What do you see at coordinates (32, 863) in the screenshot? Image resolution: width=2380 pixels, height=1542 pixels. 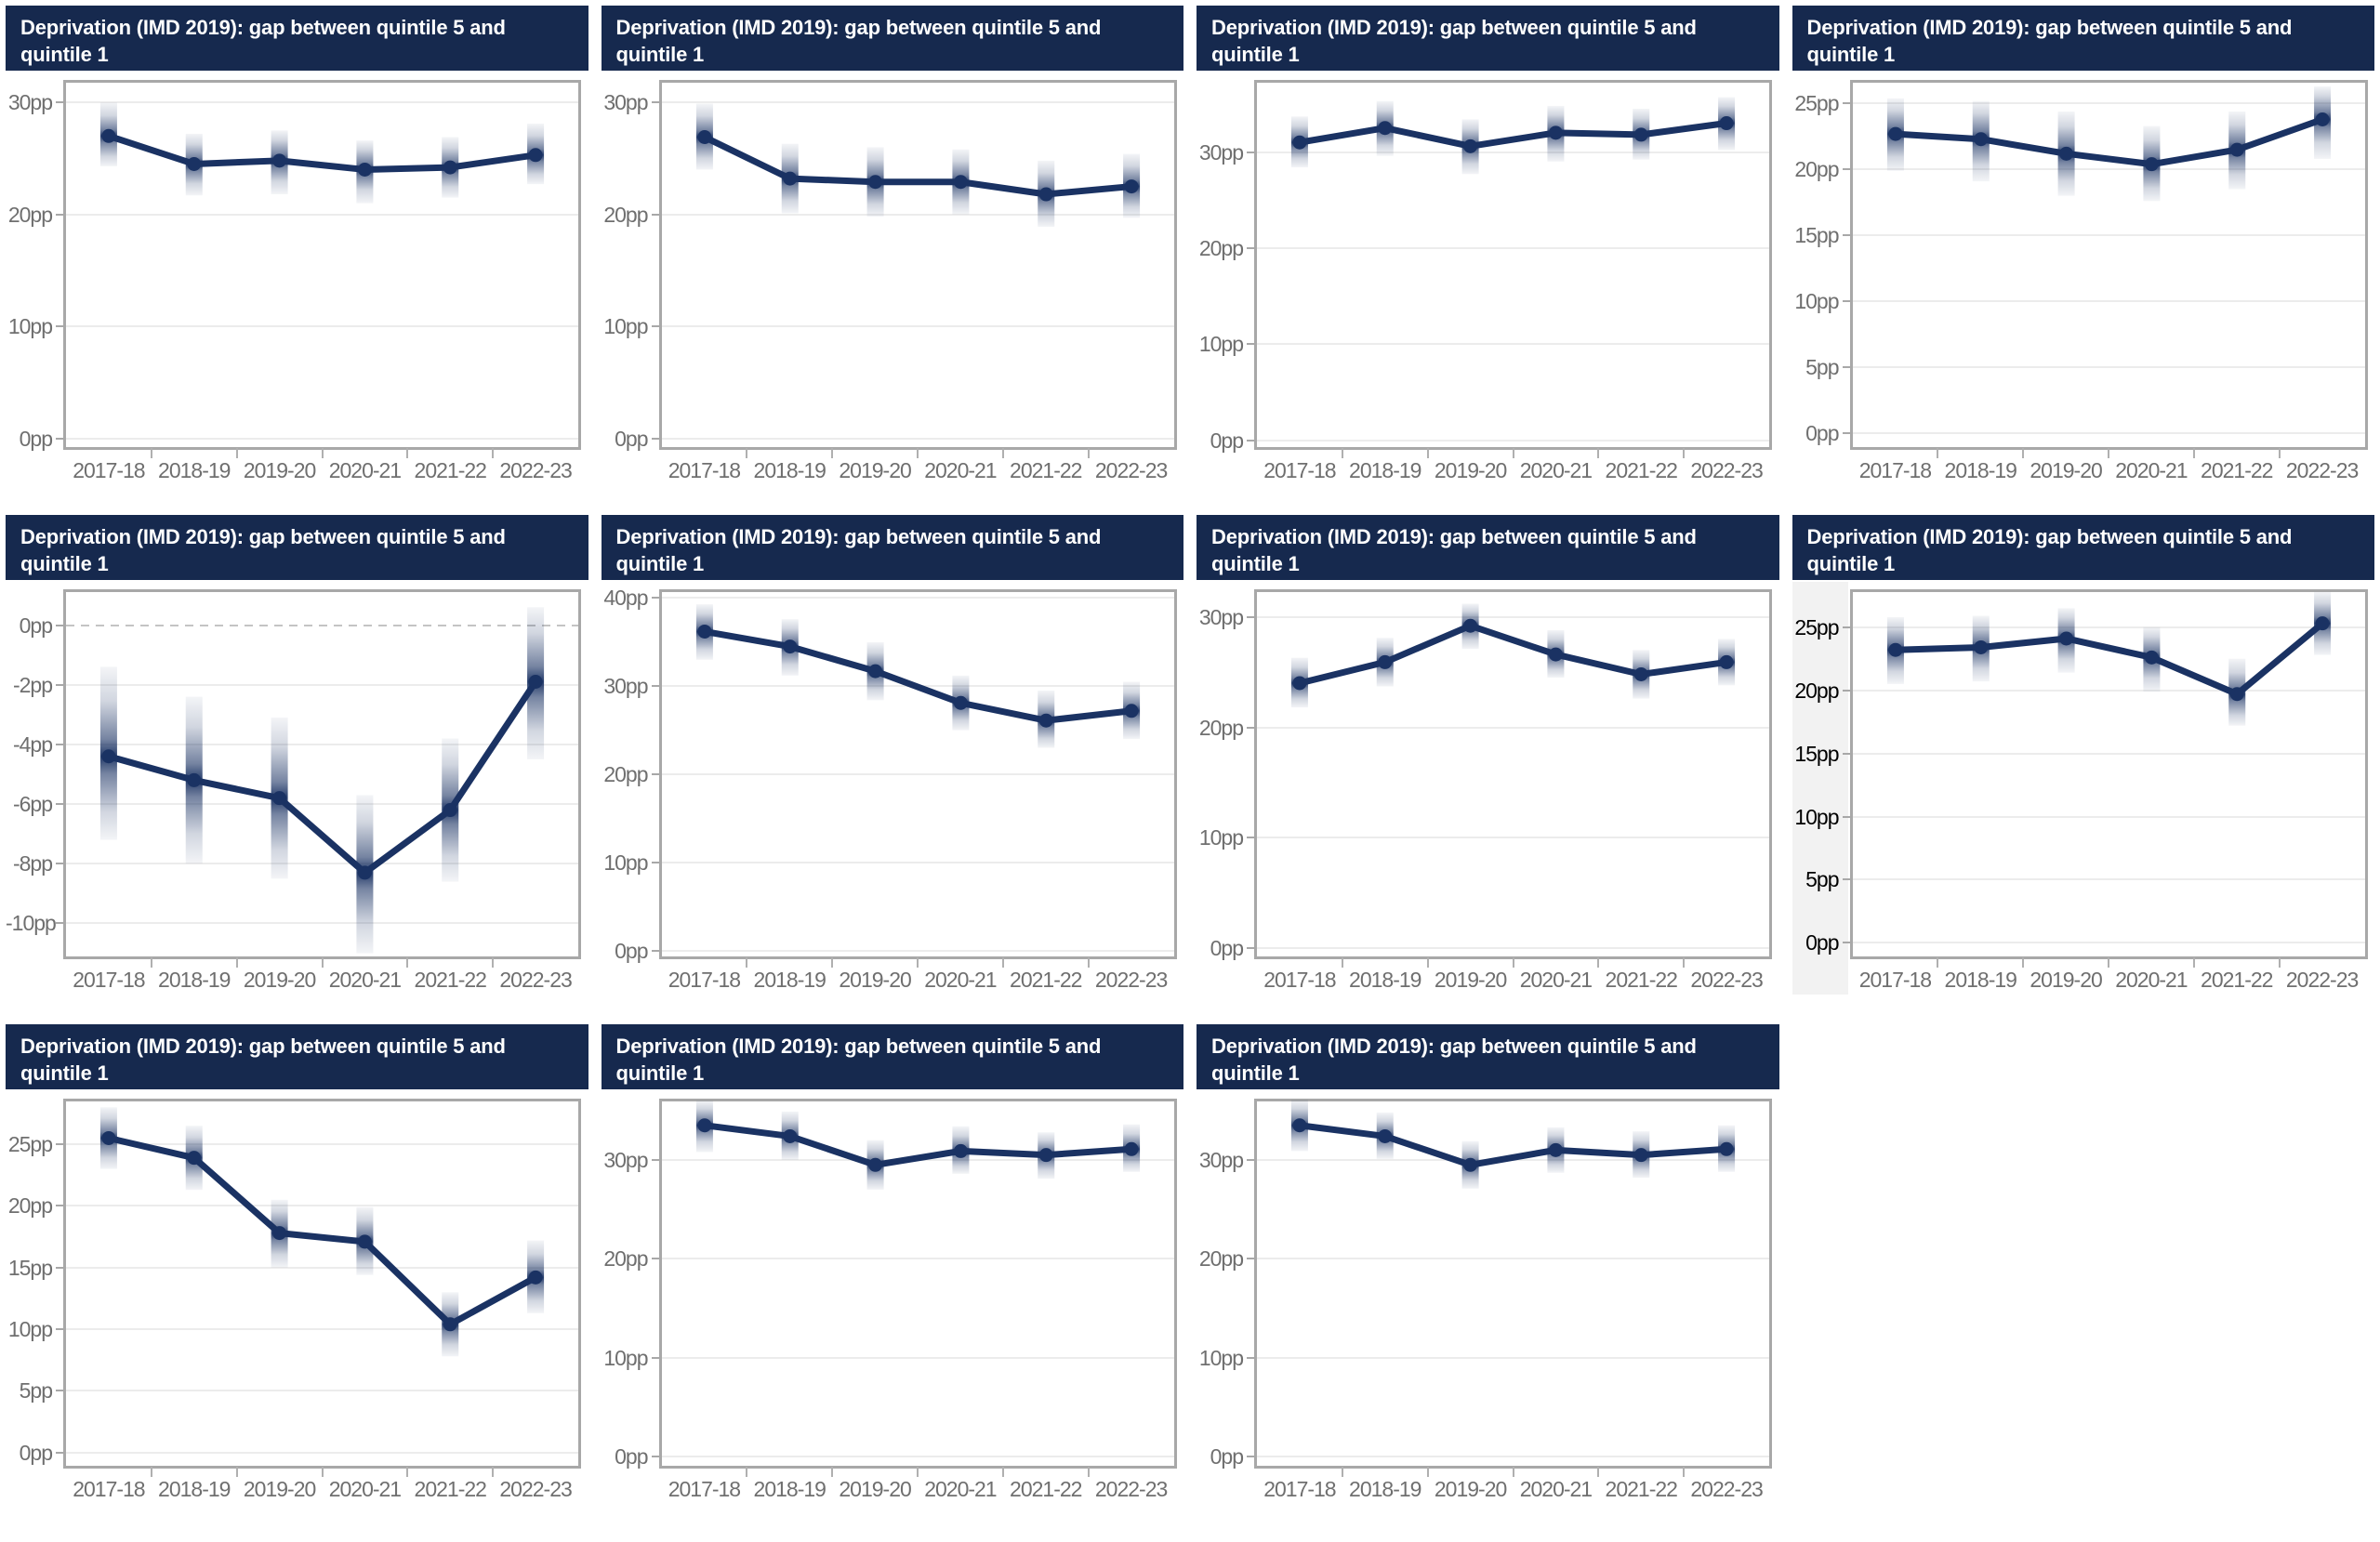 I see `y-axis-label: -8pp` at bounding box center [32, 863].